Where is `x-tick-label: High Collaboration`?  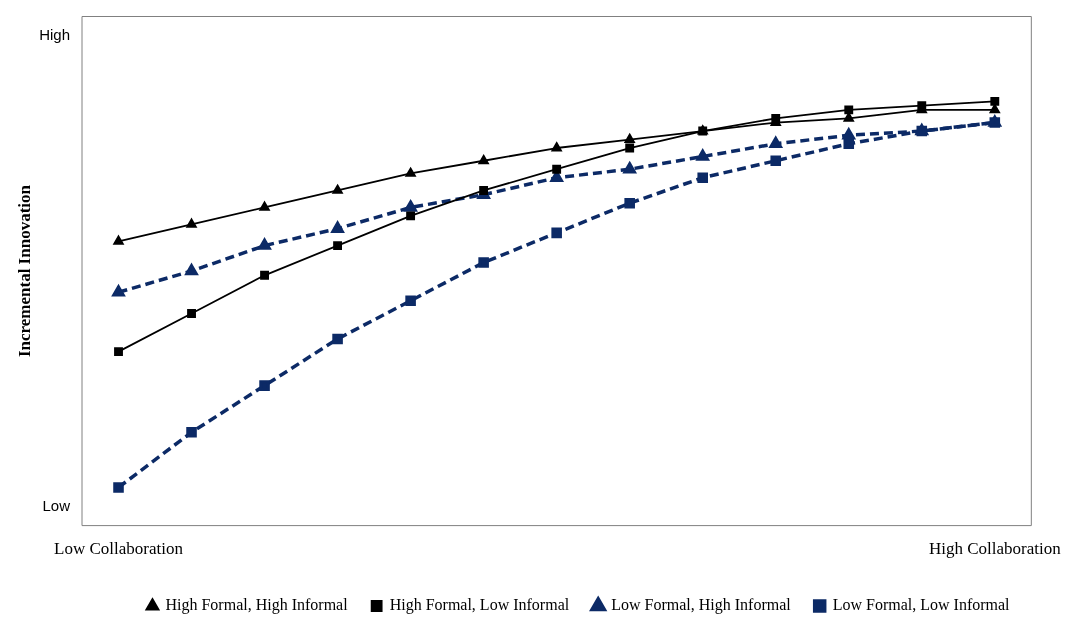
x-tick-label: High Collaboration is located at coordinates (995, 549).